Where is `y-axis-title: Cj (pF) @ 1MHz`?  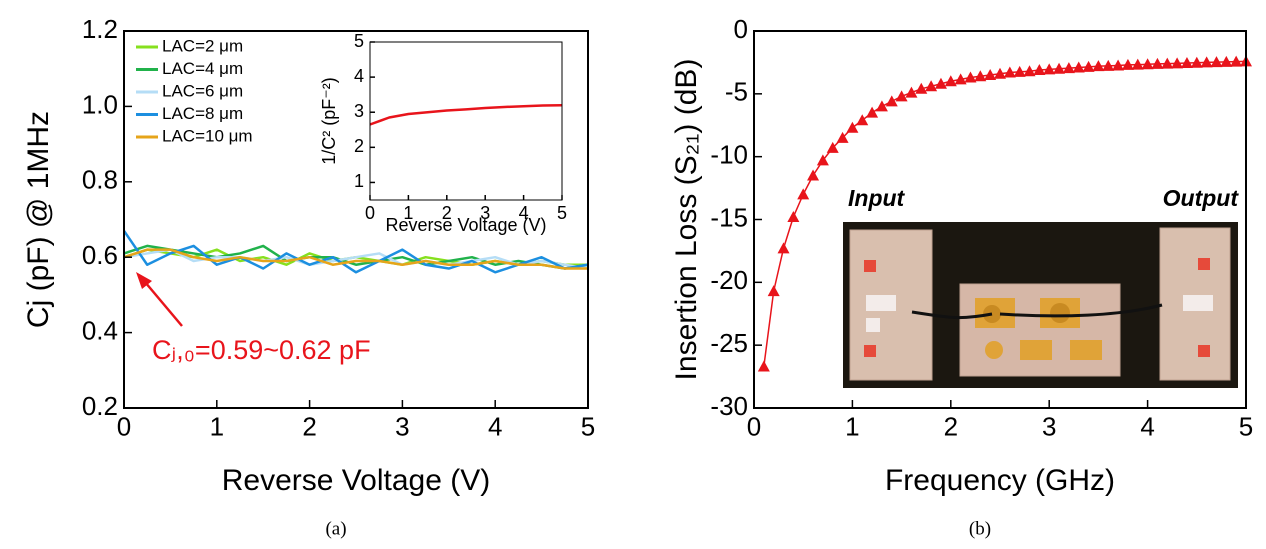
y-axis-title: Cj (pF) @ 1MHz is located at coordinates (38, 219).